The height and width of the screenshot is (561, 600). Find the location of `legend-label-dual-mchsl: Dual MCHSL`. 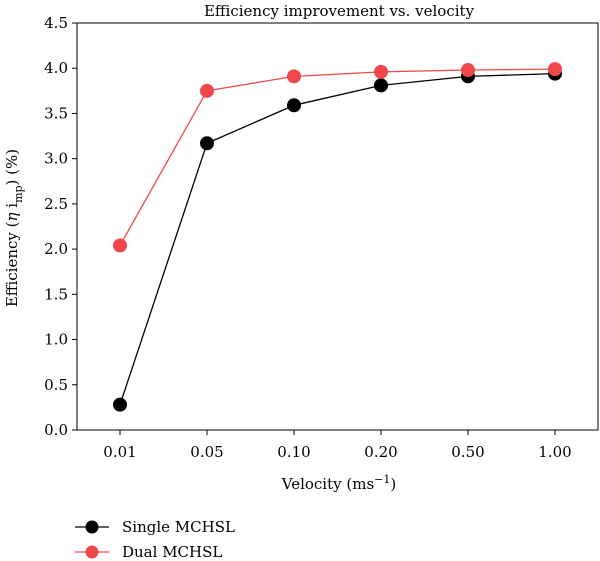

legend-label-dual-mchsl: Dual MCHSL is located at coordinates (172, 552).